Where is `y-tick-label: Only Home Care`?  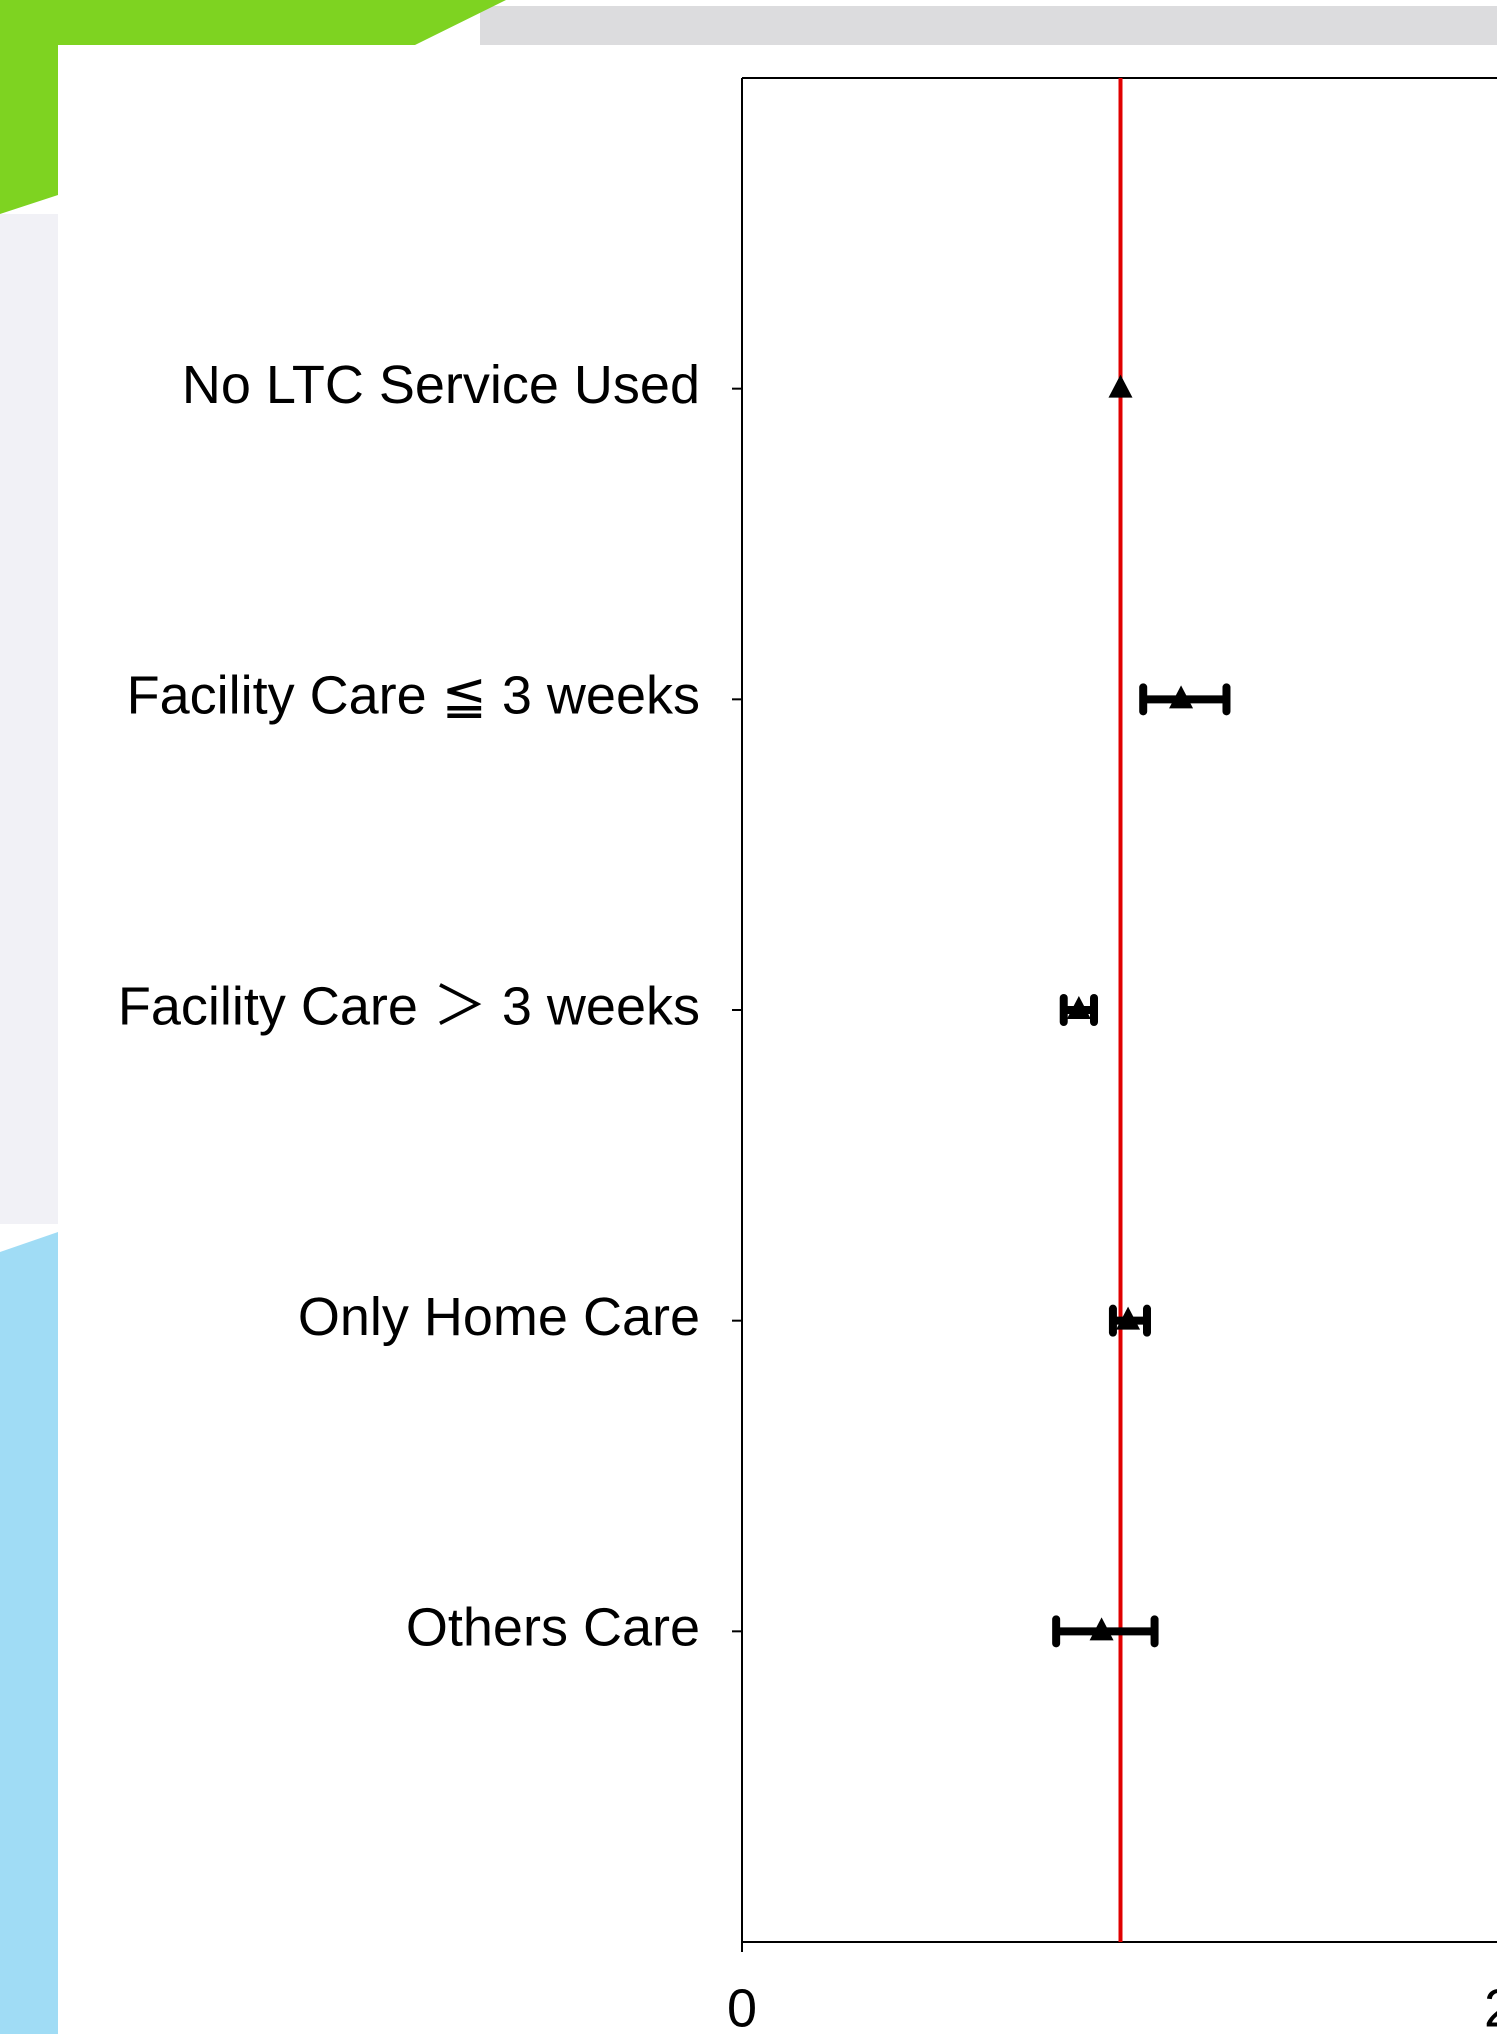
y-tick-label: Only Home Care is located at coordinates (499, 1317).